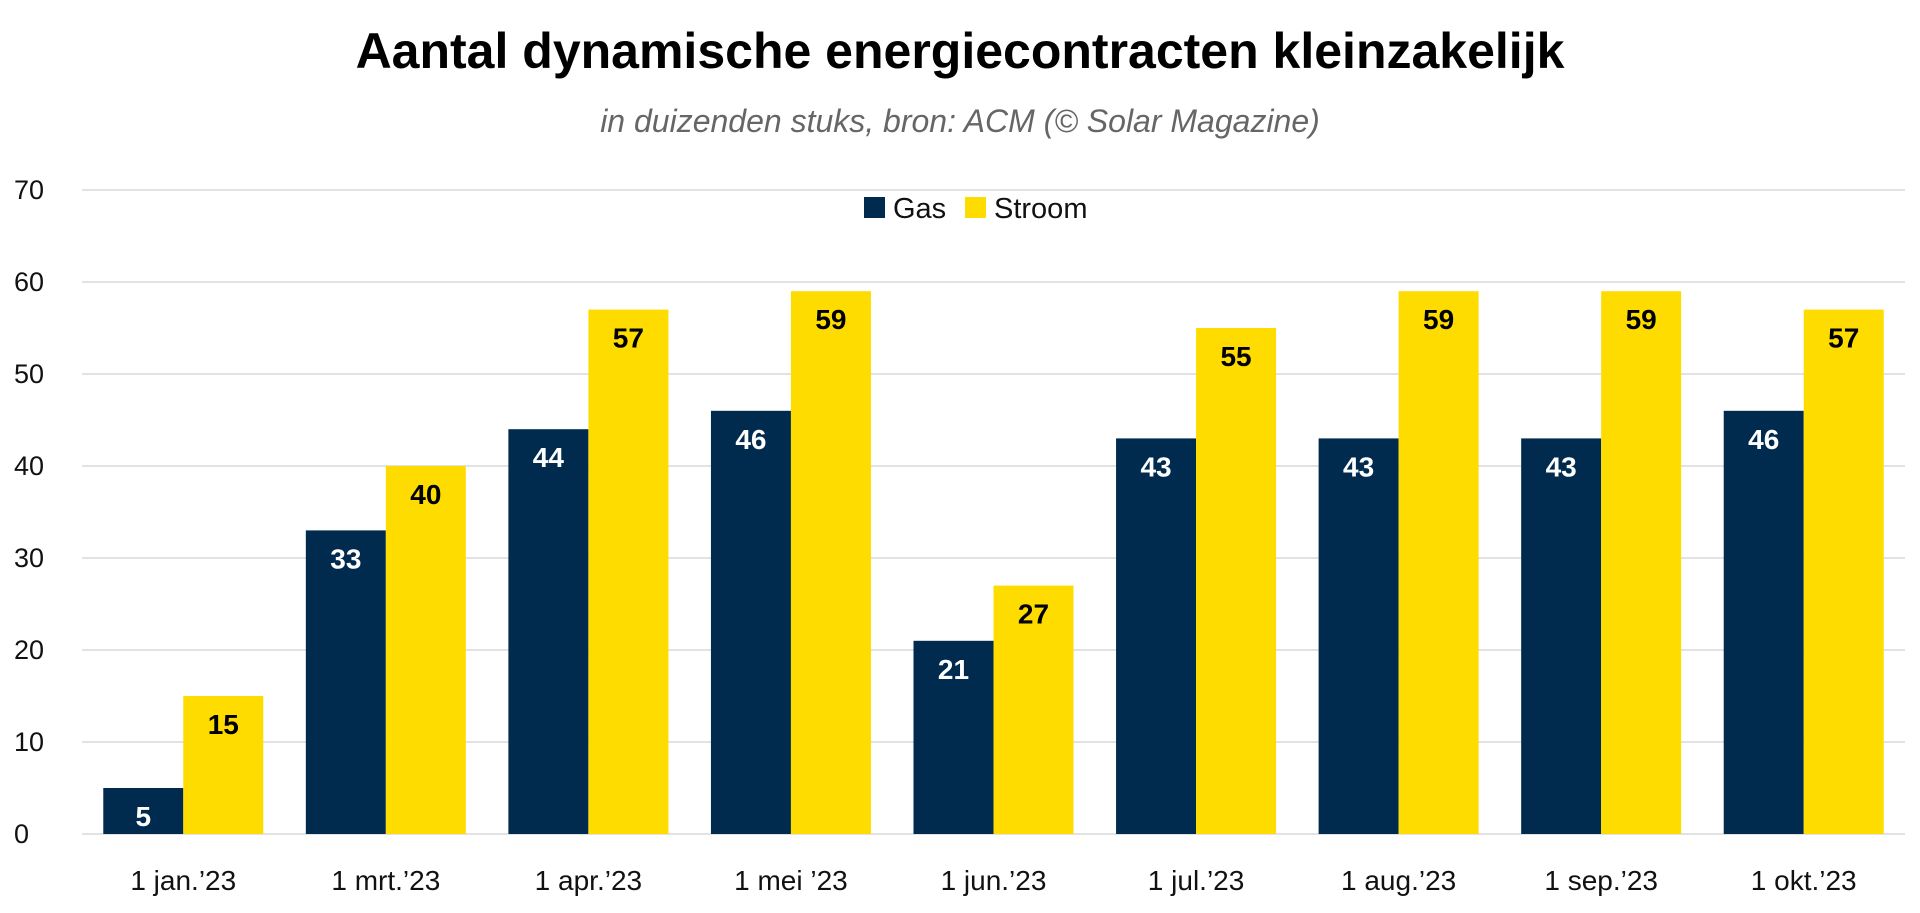 The width and height of the screenshot is (1920, 913). Describe the element at coordinates (1561, 466) in the screenshot. I see `value-label-gas-7: 43` at that location.